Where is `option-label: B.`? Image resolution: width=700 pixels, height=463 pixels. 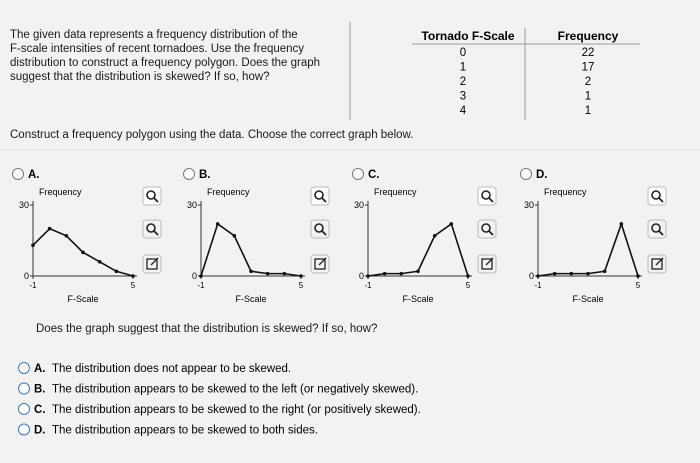
option-label: B. is located at coordinates (205, 175).